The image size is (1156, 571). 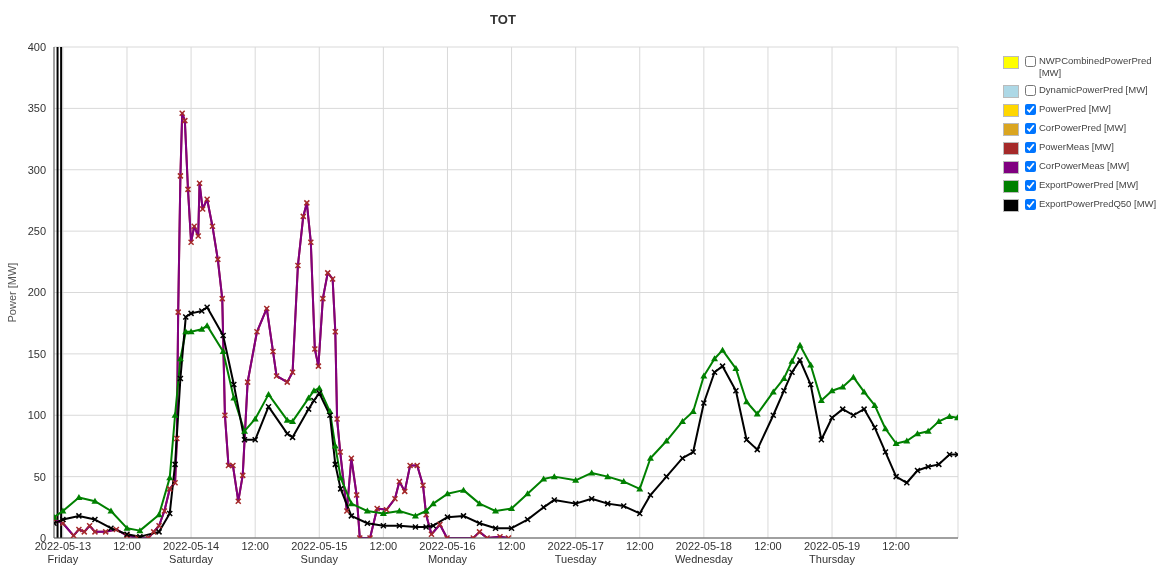 What do you see at coordinates (36, 46) in the screenshot?
I see `y-tick-label: 400` at bounding box center [36, 46].